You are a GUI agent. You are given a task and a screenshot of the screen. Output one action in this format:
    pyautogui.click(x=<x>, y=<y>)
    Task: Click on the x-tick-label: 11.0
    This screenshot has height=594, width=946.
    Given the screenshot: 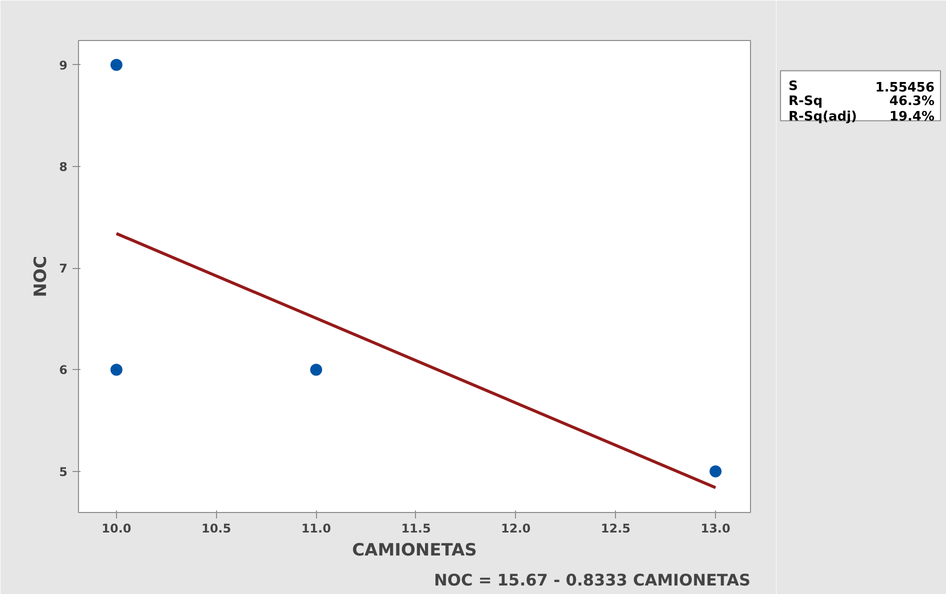 What is the action you would take?
    pyautogui.click(x=316, y=529)
    